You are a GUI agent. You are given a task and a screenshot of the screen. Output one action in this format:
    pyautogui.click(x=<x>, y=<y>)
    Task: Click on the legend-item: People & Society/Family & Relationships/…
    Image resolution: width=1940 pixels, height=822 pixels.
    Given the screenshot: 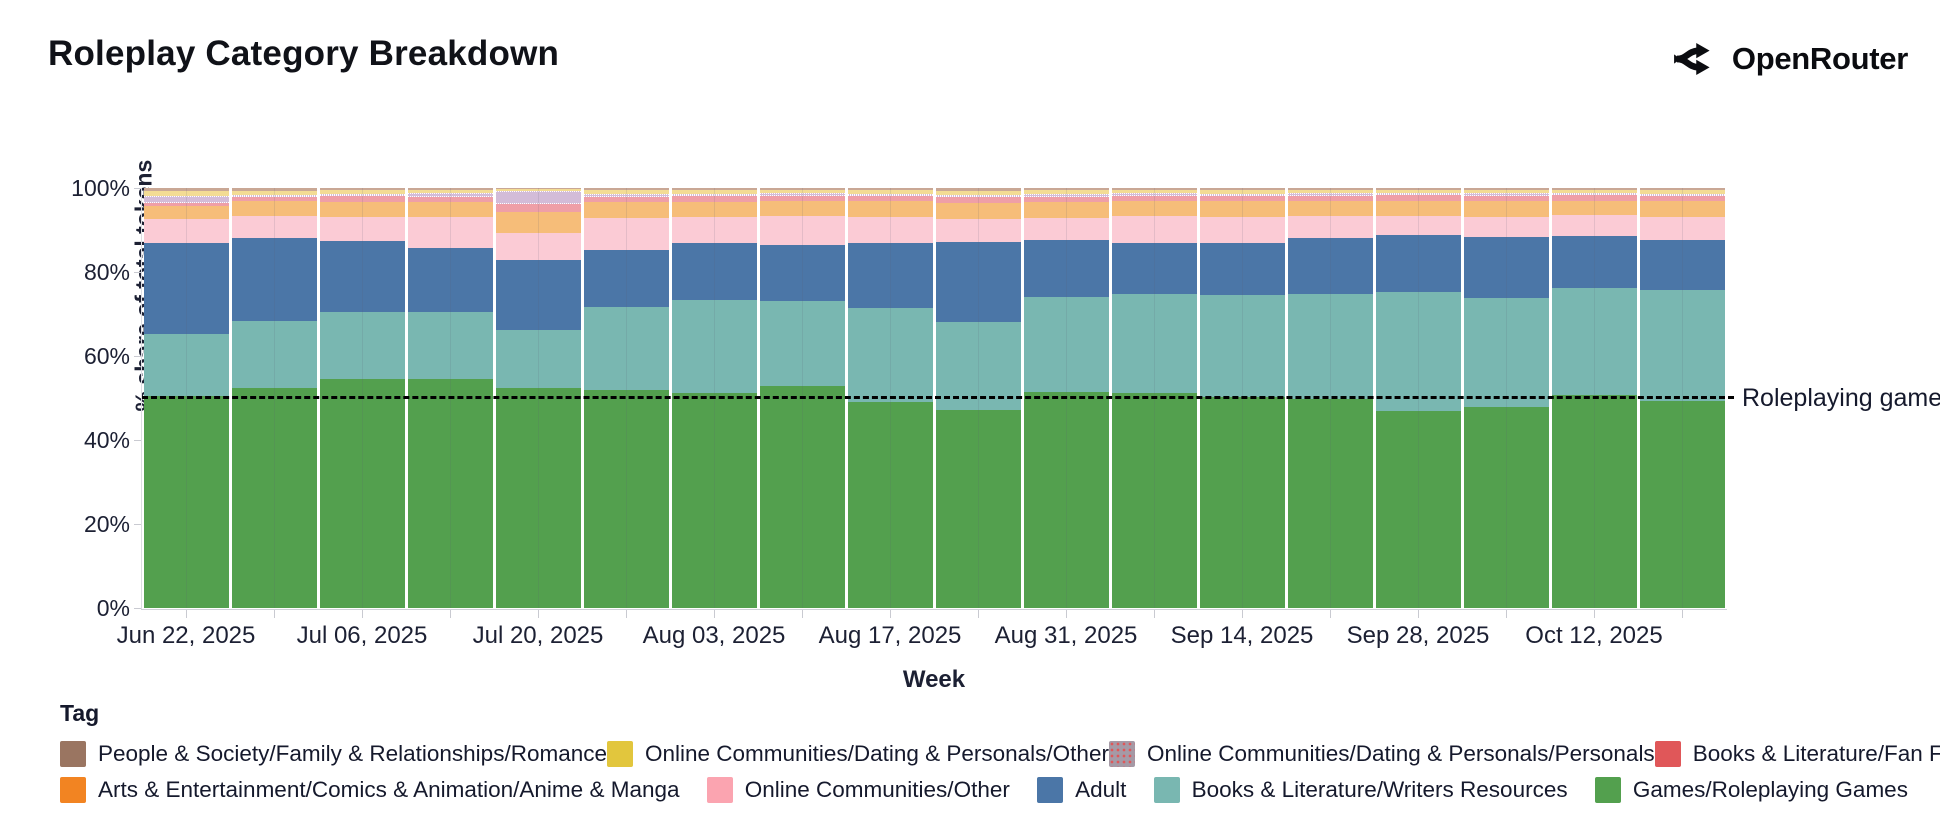 What is the action you would take?
    pyautogui.click(x=333, y=754)
    